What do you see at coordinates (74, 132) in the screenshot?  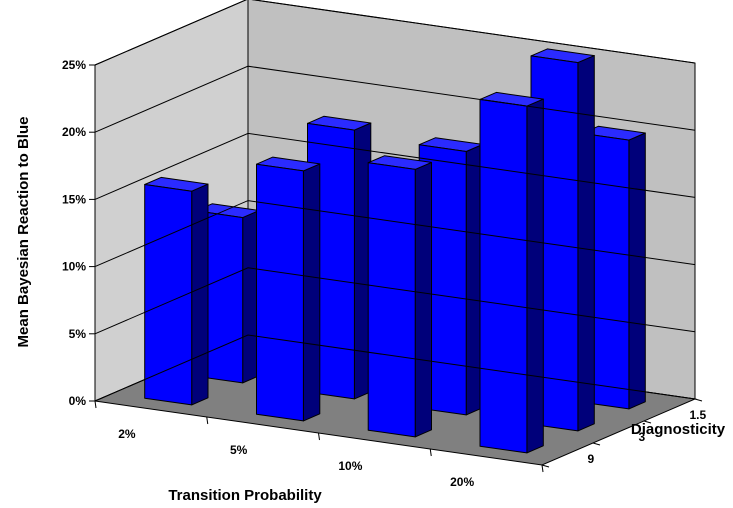 I see `y-tick-label: 20%` at bounding box center [74, 132].